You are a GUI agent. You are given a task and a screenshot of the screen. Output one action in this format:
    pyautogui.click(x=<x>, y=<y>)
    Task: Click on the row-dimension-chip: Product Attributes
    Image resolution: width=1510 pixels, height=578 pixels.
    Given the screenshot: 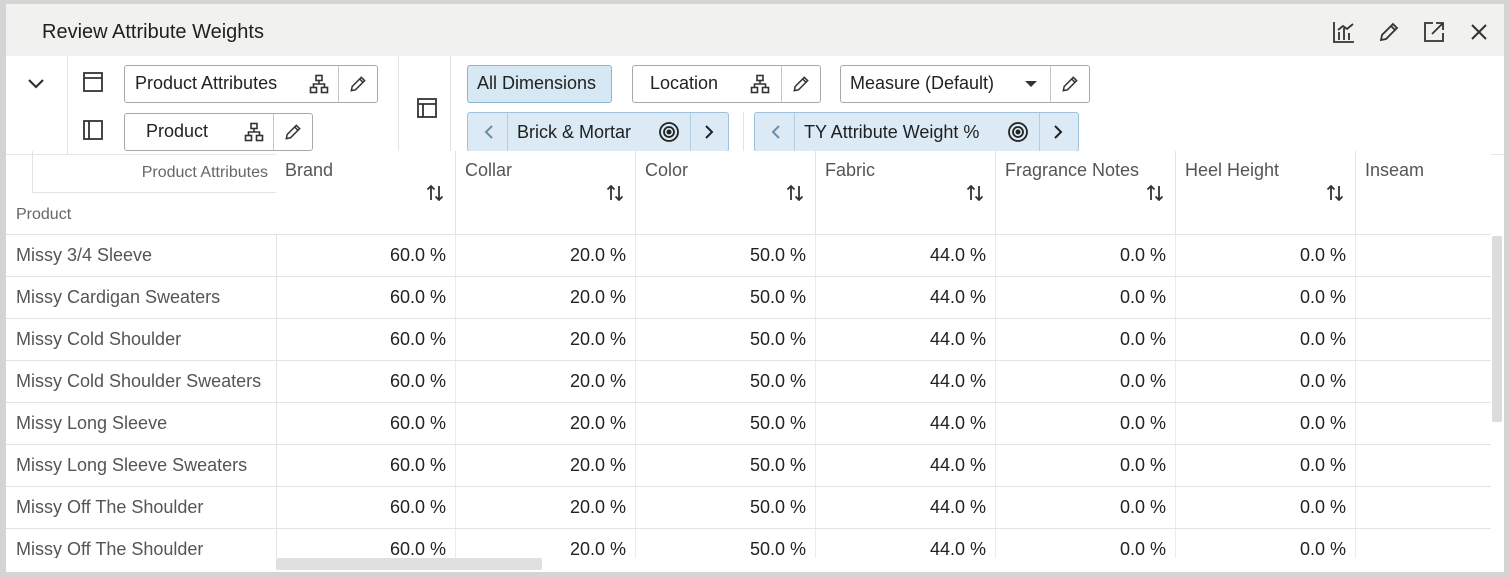 What is the action you would take?
    pyautogui.click(x=251, y=84)
    